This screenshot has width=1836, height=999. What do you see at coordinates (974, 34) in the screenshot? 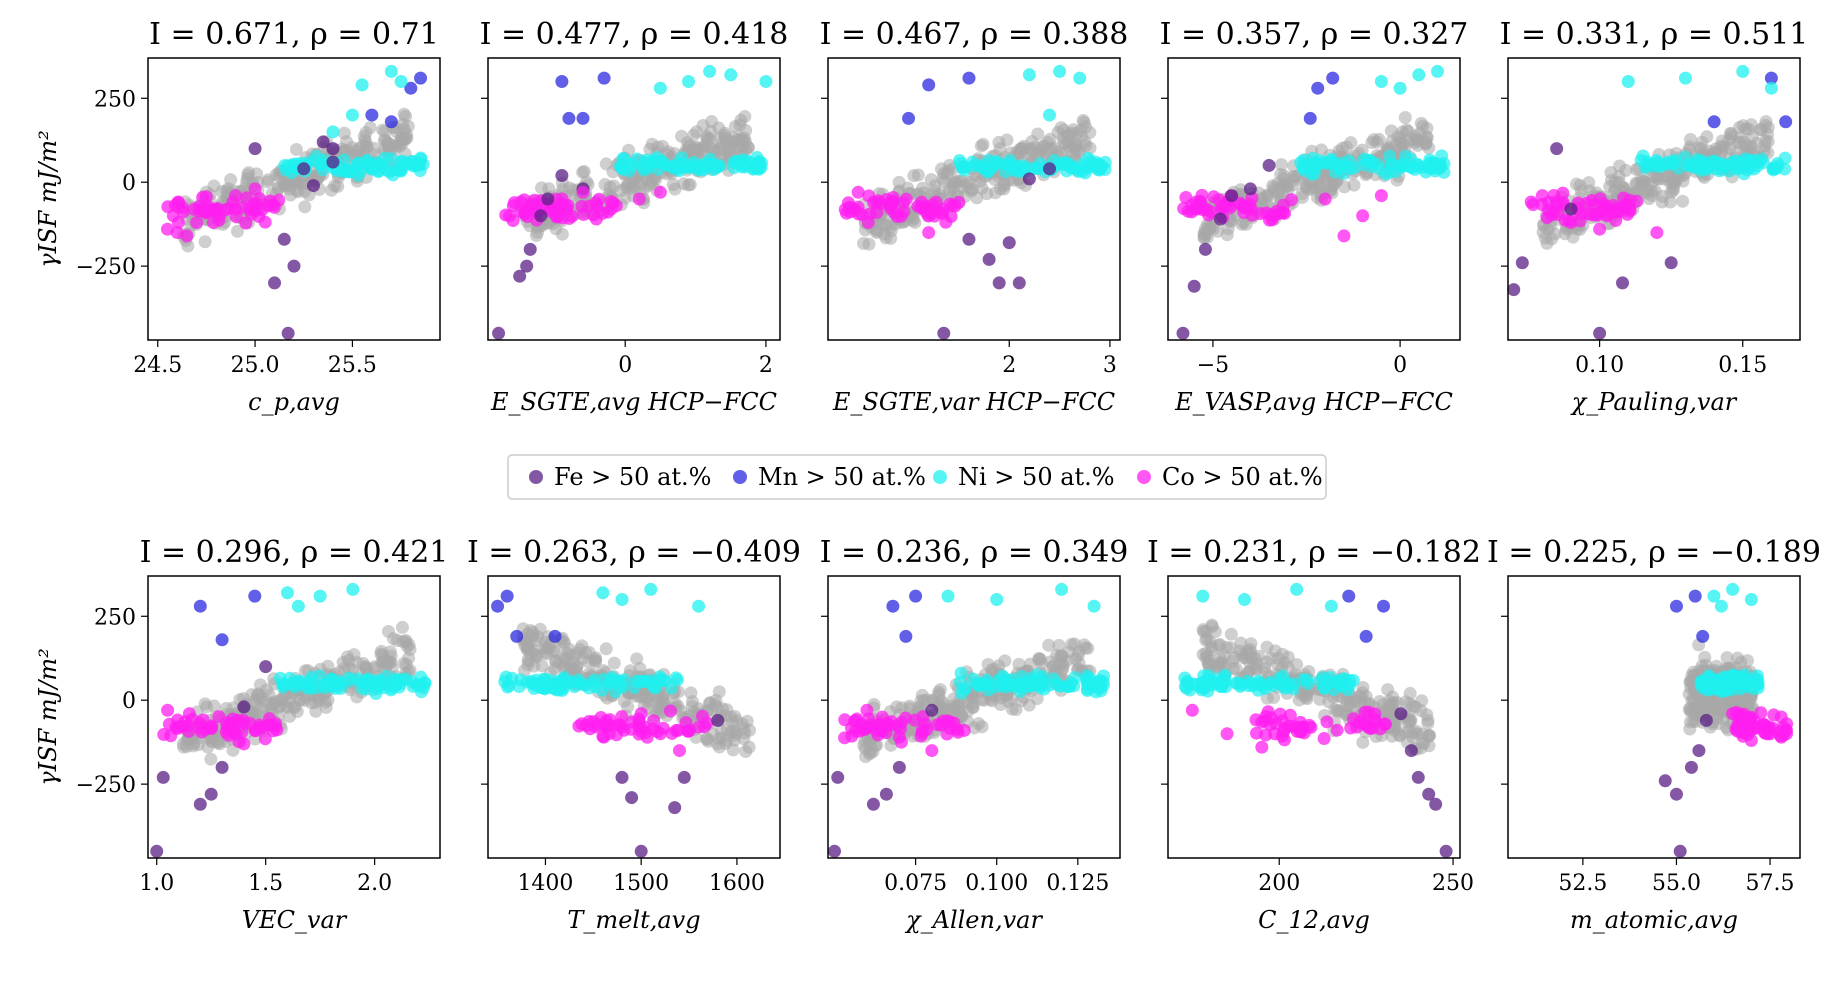
I see `panel-title: I = 0.467, ρ = 0.388` at bounding box center [974, 34].